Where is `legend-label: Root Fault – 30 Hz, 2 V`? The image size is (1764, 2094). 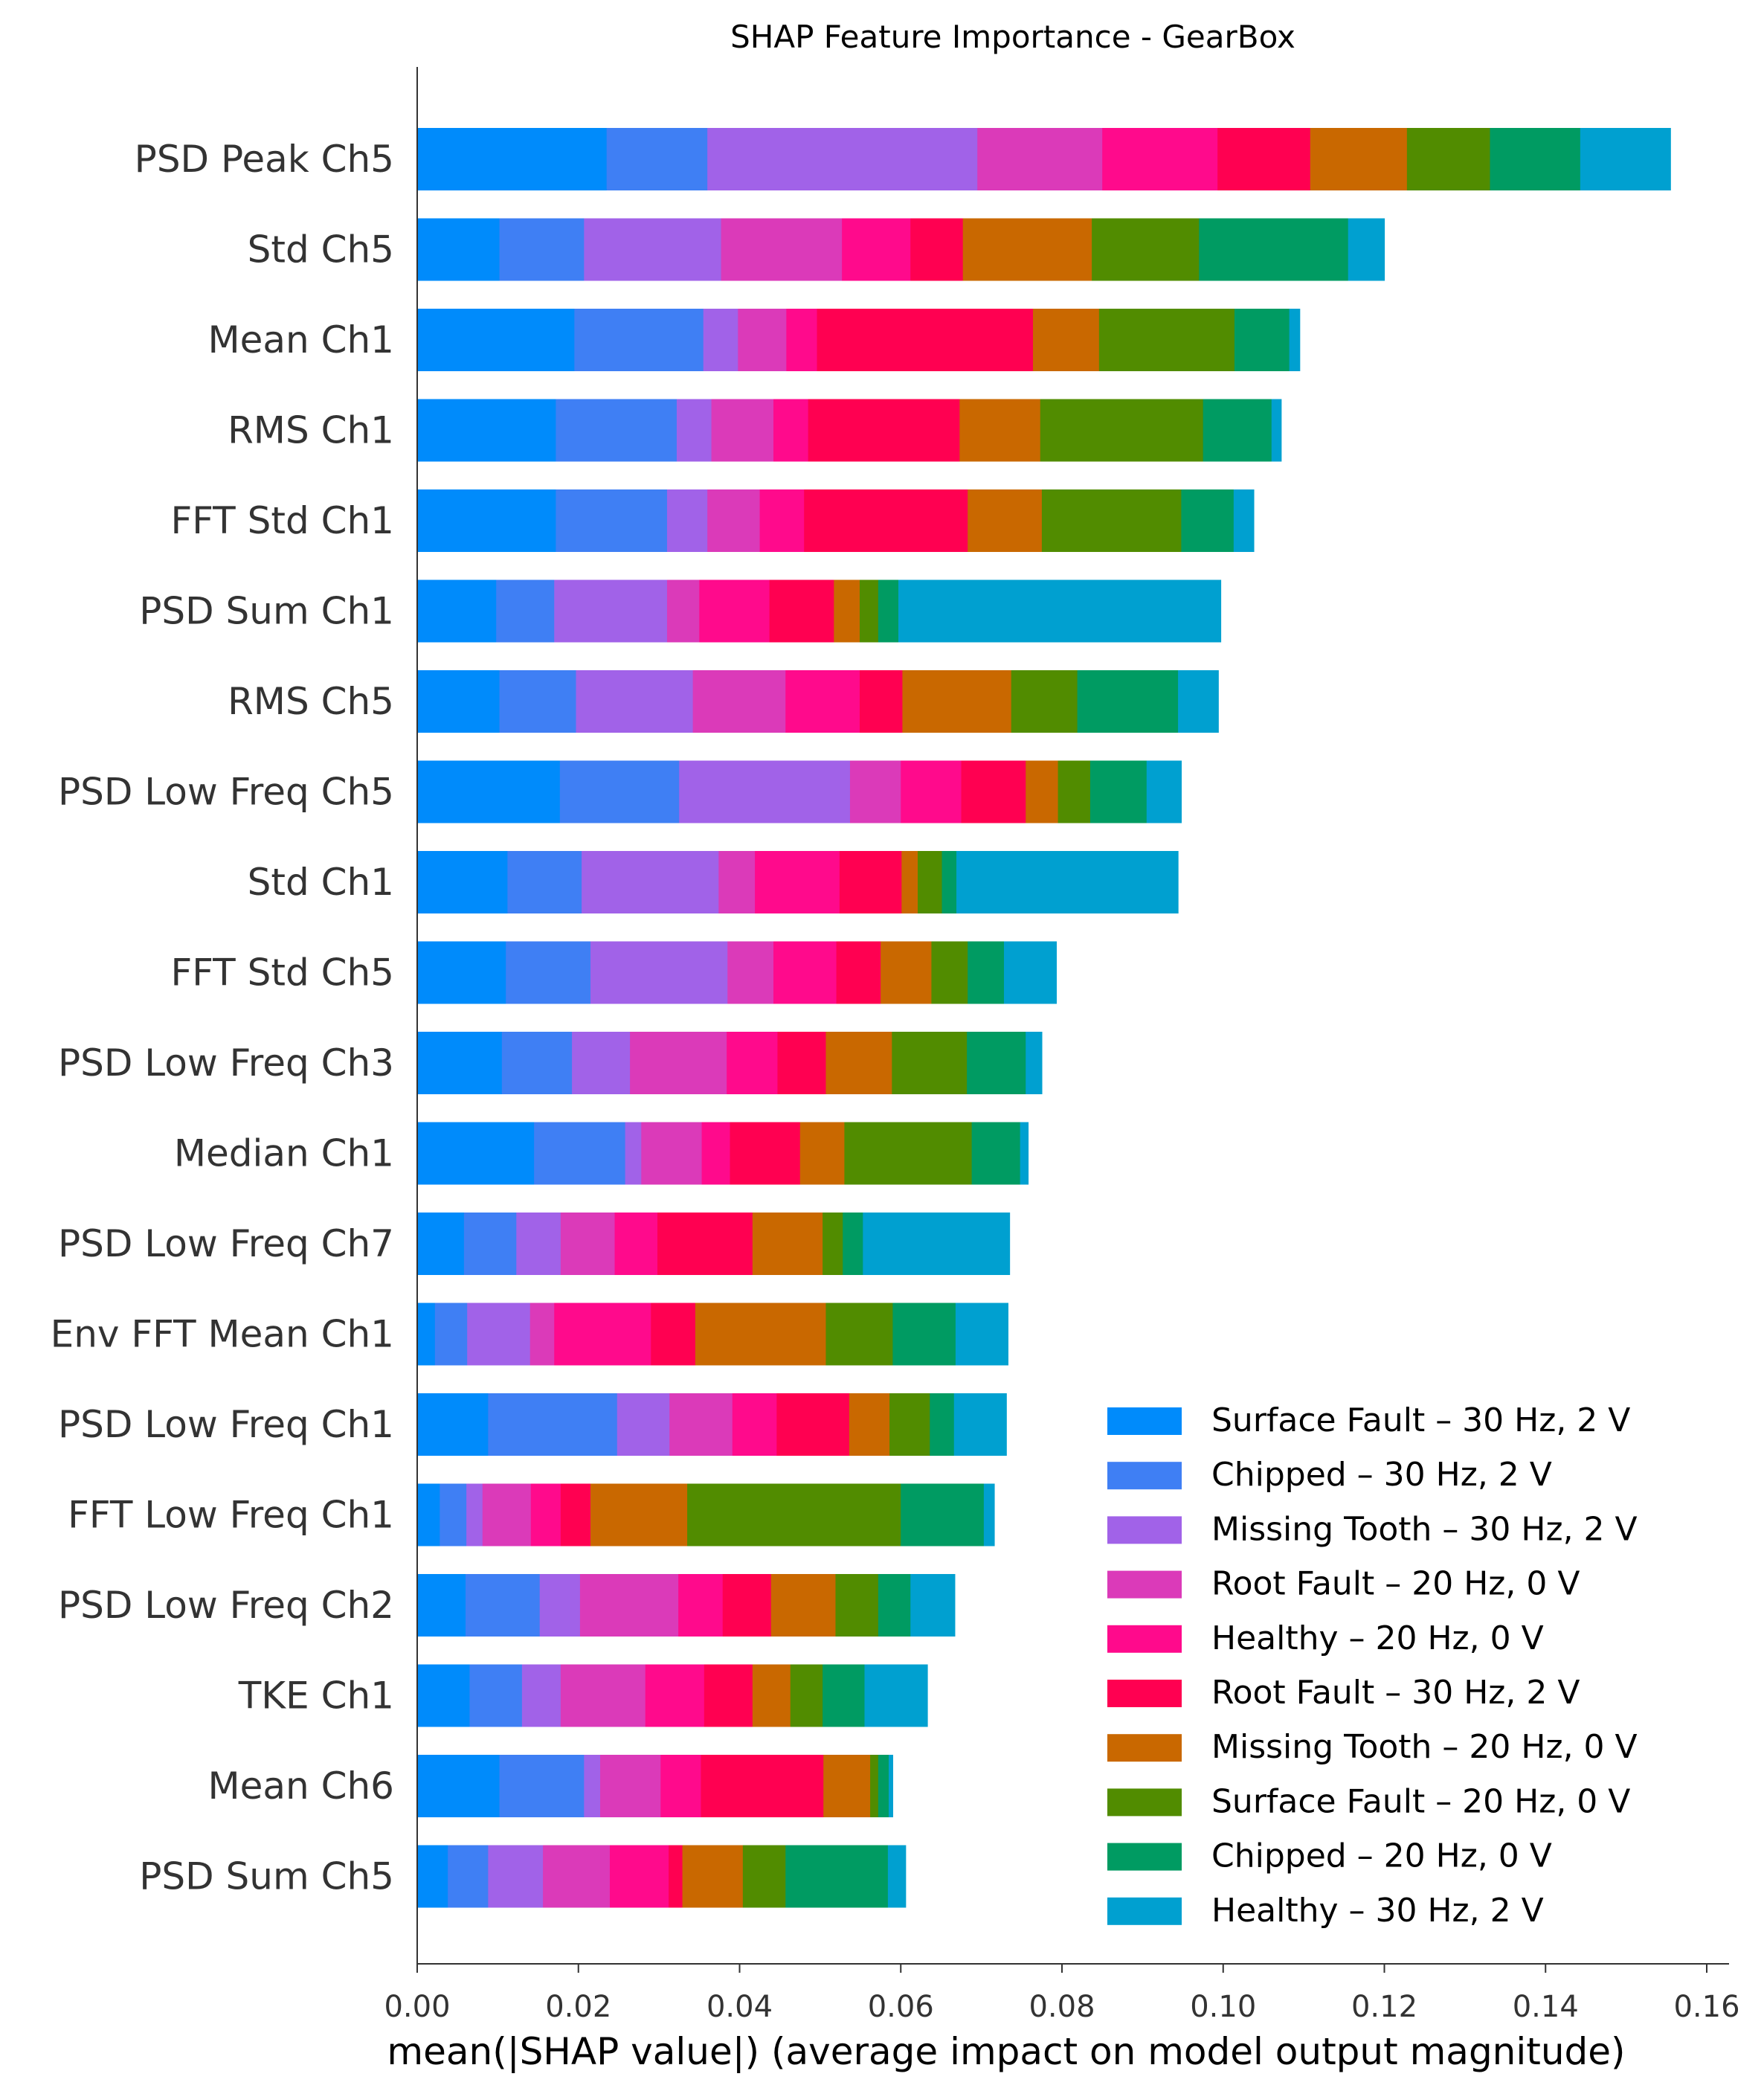 legend-label: Root Fault – 30 Hz, 2 V is located at coordinates (1395, 1693).